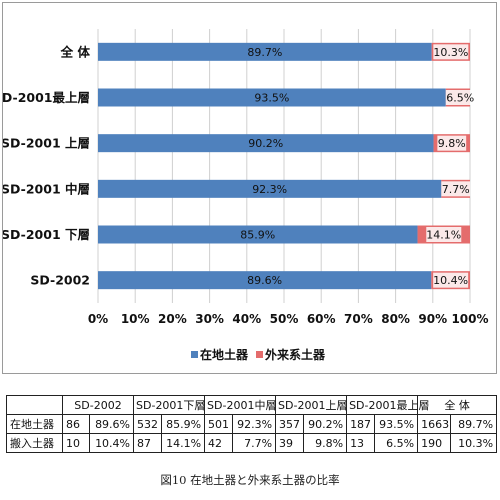 The image size is (500, 500). I want to click on row-header: 搬入土器, so click(34, 443).